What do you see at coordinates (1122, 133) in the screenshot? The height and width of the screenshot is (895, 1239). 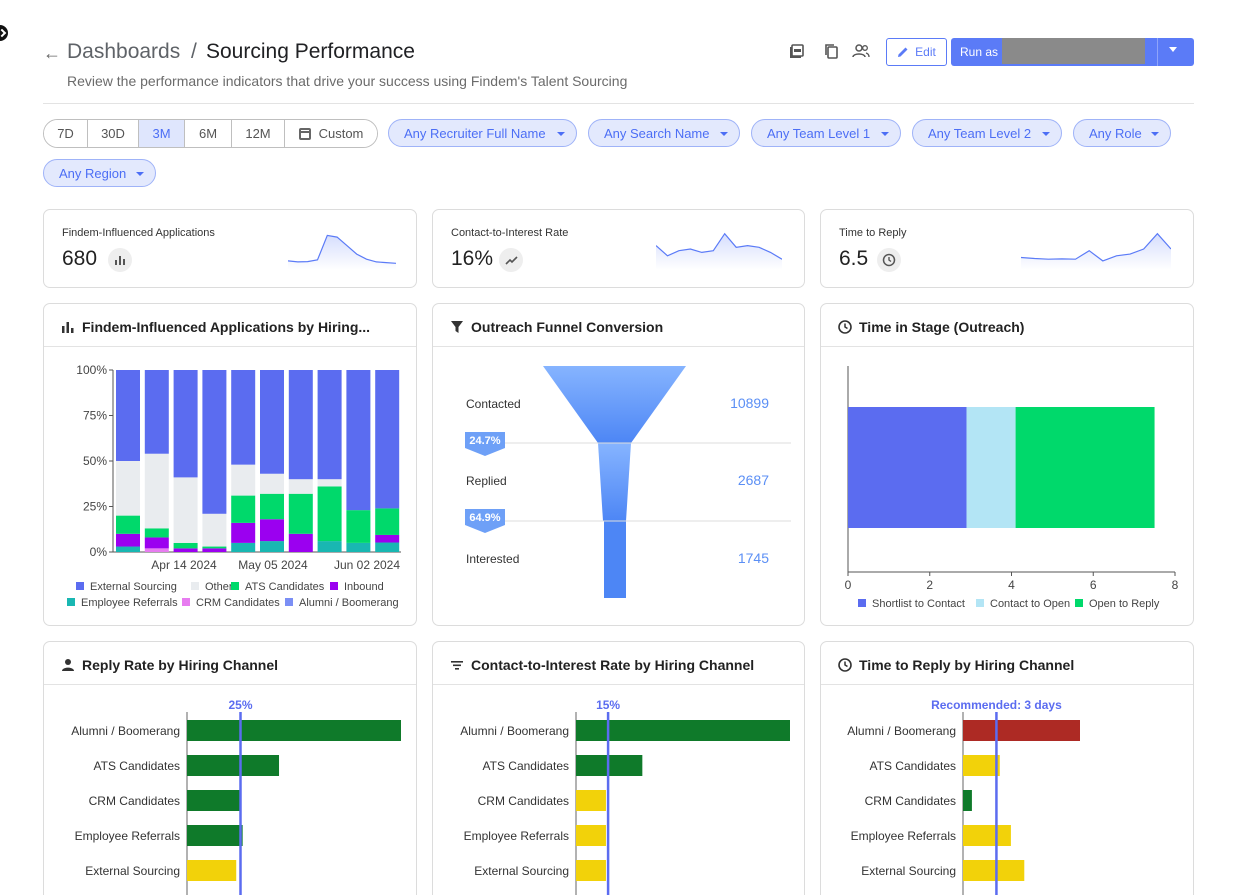 I see `filter-role: Any Role` at bounding box center [1122, 133].